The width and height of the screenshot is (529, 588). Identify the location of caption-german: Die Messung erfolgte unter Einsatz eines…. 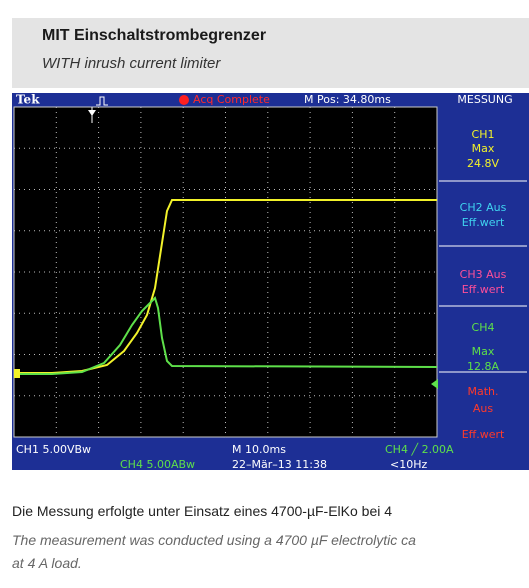
(202, 511).